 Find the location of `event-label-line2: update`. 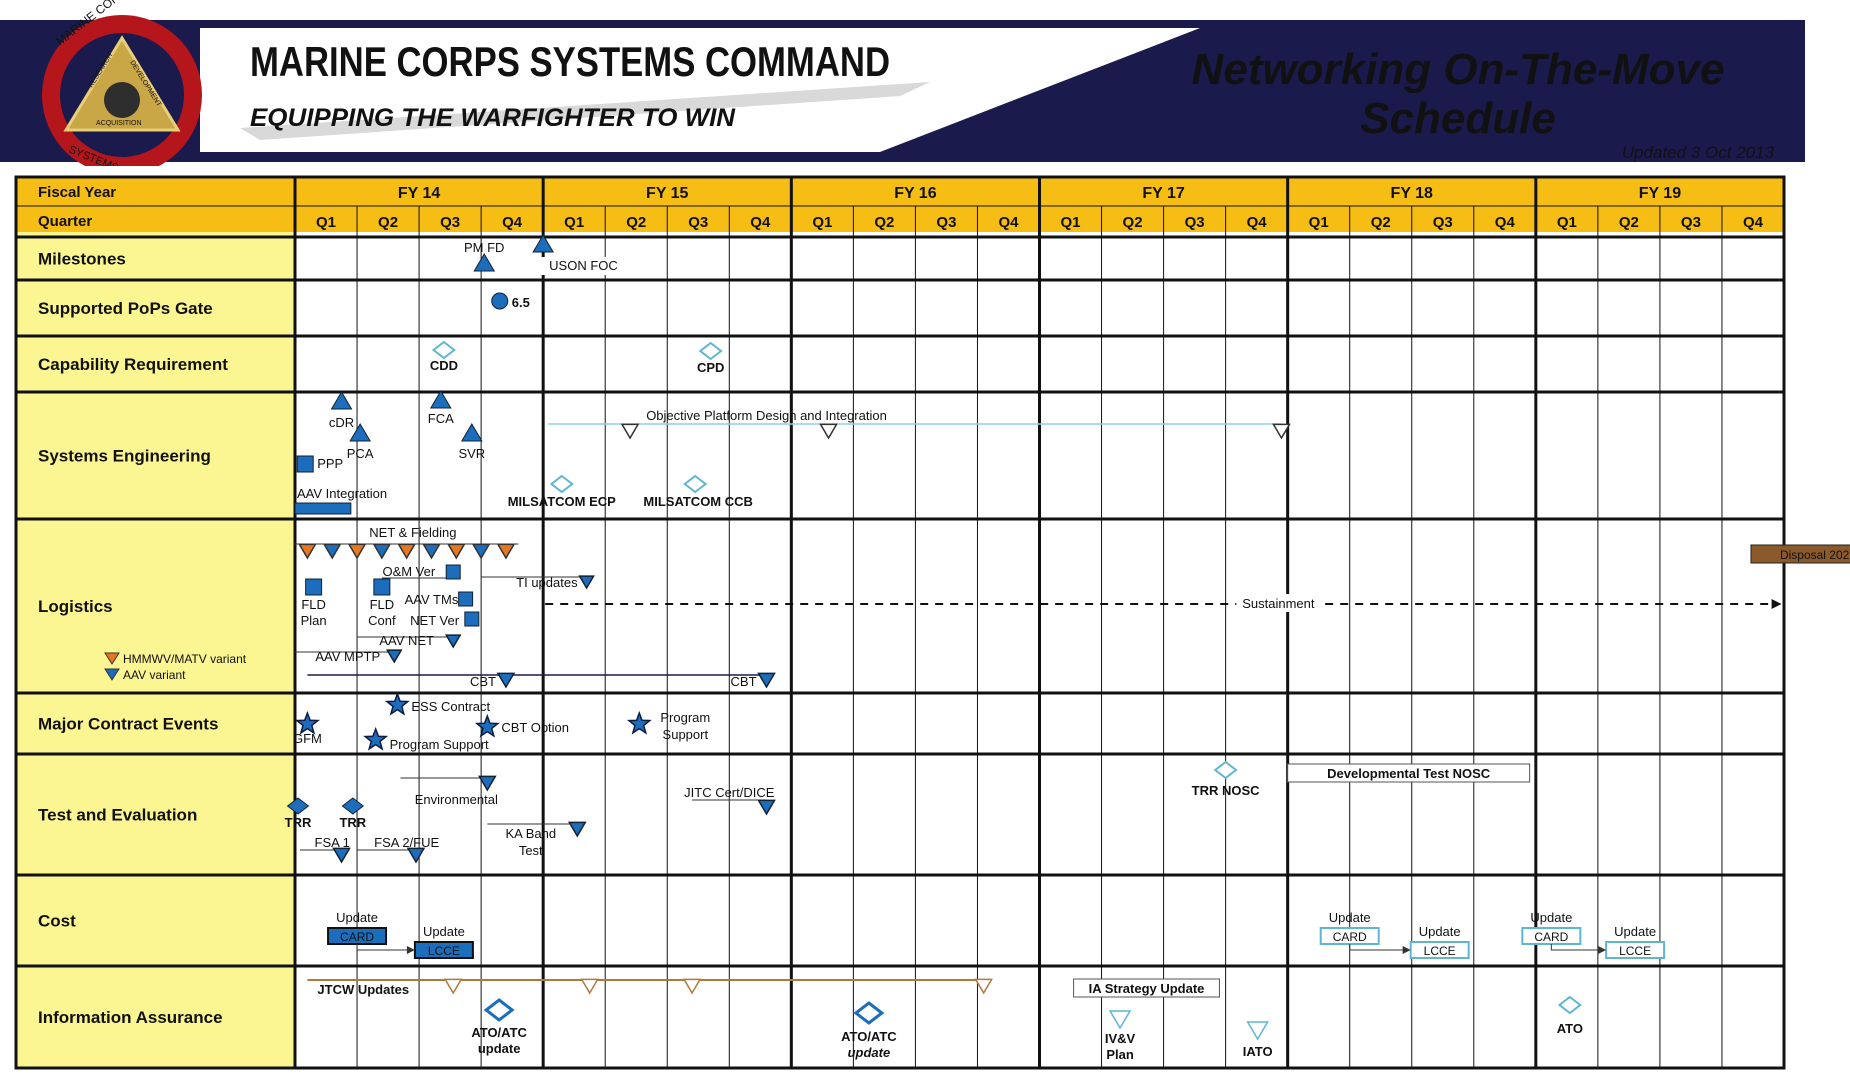

event-label-line2: update is located at coordinates (869, 1052).